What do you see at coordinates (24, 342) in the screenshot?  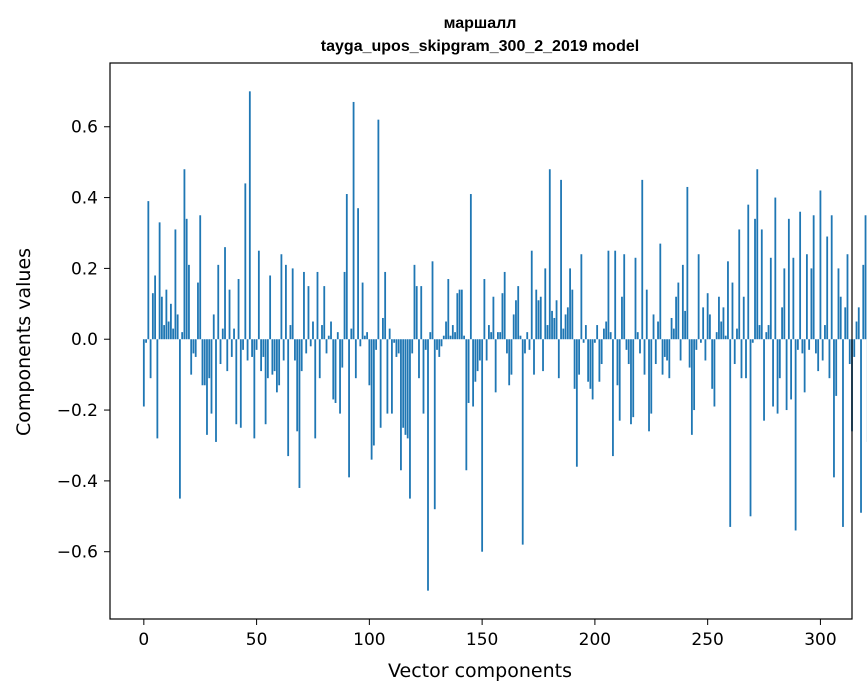 I see `y-axis-label: Components values` at bounding box center [24, 342].